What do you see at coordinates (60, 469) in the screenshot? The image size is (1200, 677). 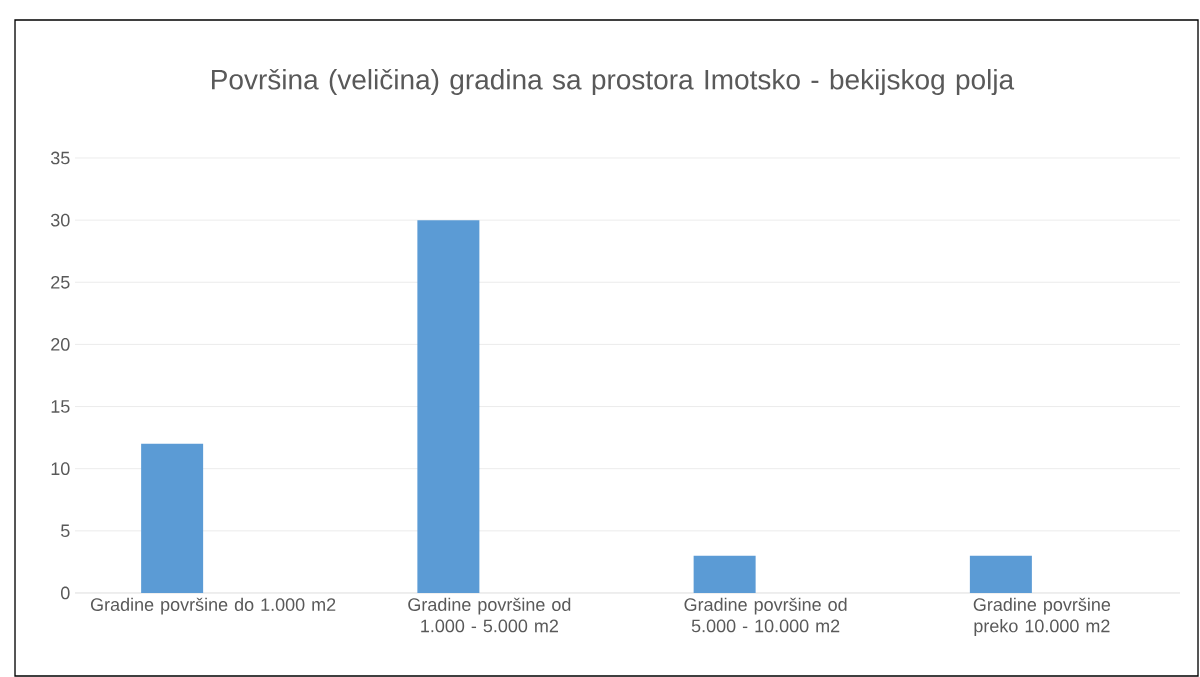 I see `y-tick-label: 10` at bounding box center [60, 469].